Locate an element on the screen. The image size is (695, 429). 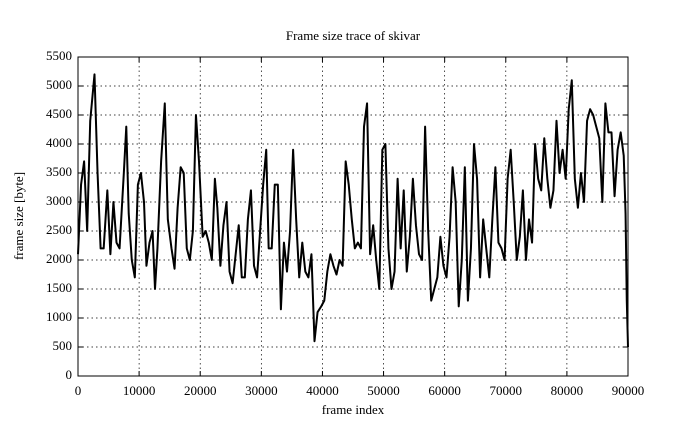
y-axis-label: frame size [byte] is located at coordinates (18, 216).